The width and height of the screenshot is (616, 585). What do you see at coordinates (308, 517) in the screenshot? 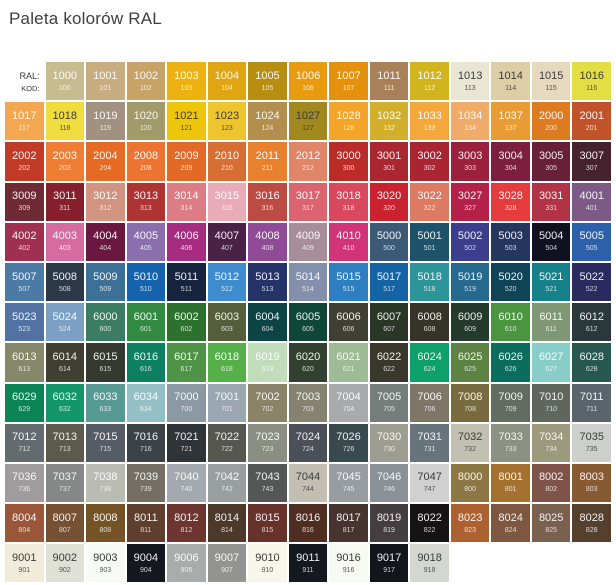
I see `ral-number: 8016` at bounding box center [308, 517].